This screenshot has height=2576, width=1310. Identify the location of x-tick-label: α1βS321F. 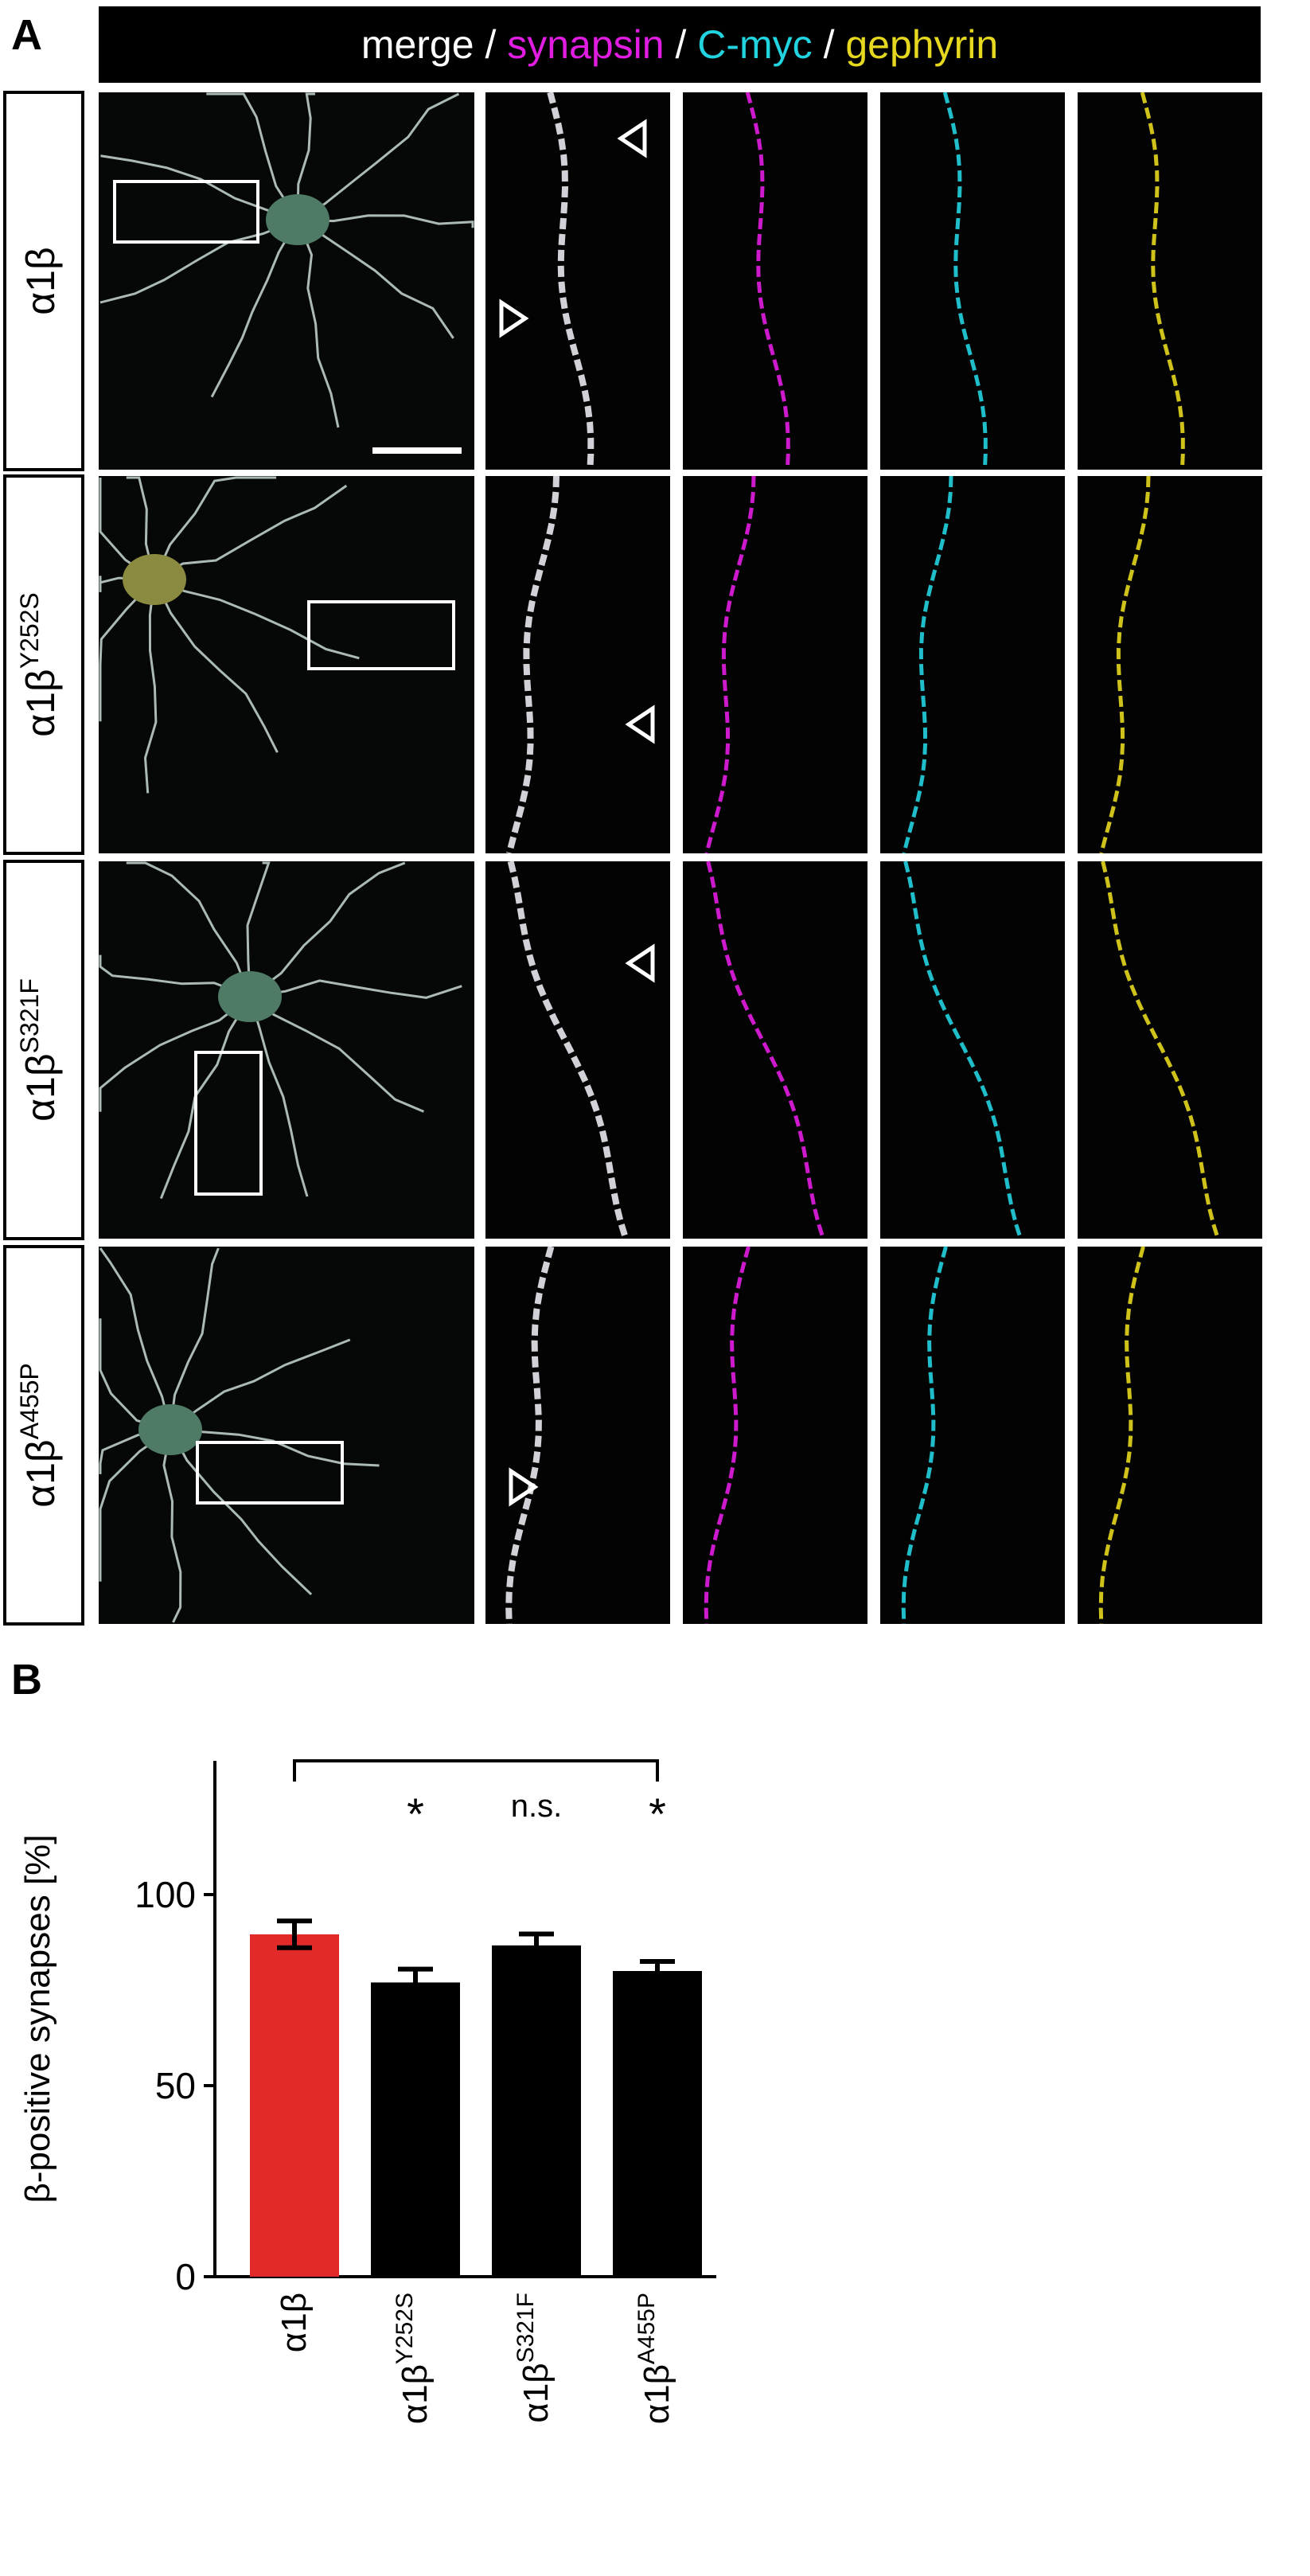
(534, 2358).